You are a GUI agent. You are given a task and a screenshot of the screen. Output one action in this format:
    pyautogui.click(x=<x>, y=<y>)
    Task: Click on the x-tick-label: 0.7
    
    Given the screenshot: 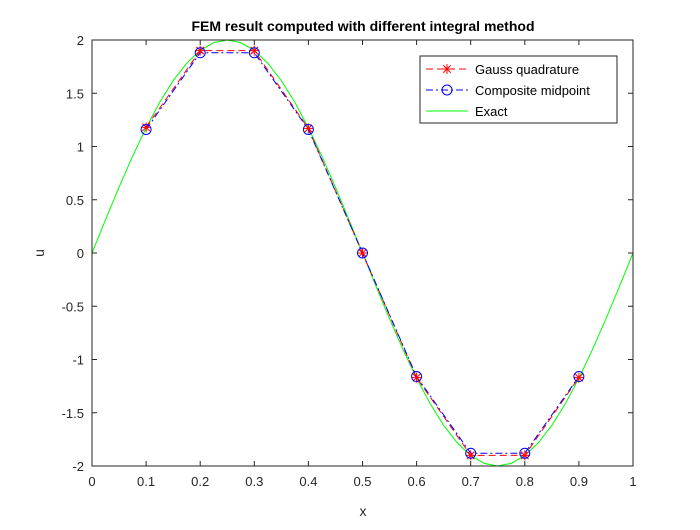 What is the action you would take?
    pyautogui.click(x=471, y=481)
    